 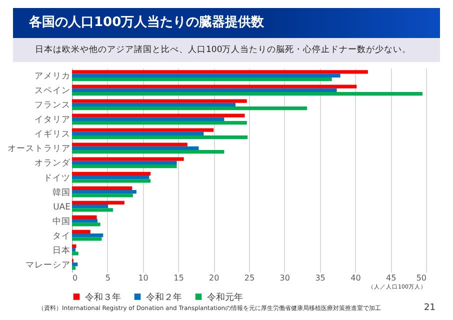 What do you see at coordinates (430, 308) in the screenshot?
I see `text: 21` at bounding box center [430, 308].